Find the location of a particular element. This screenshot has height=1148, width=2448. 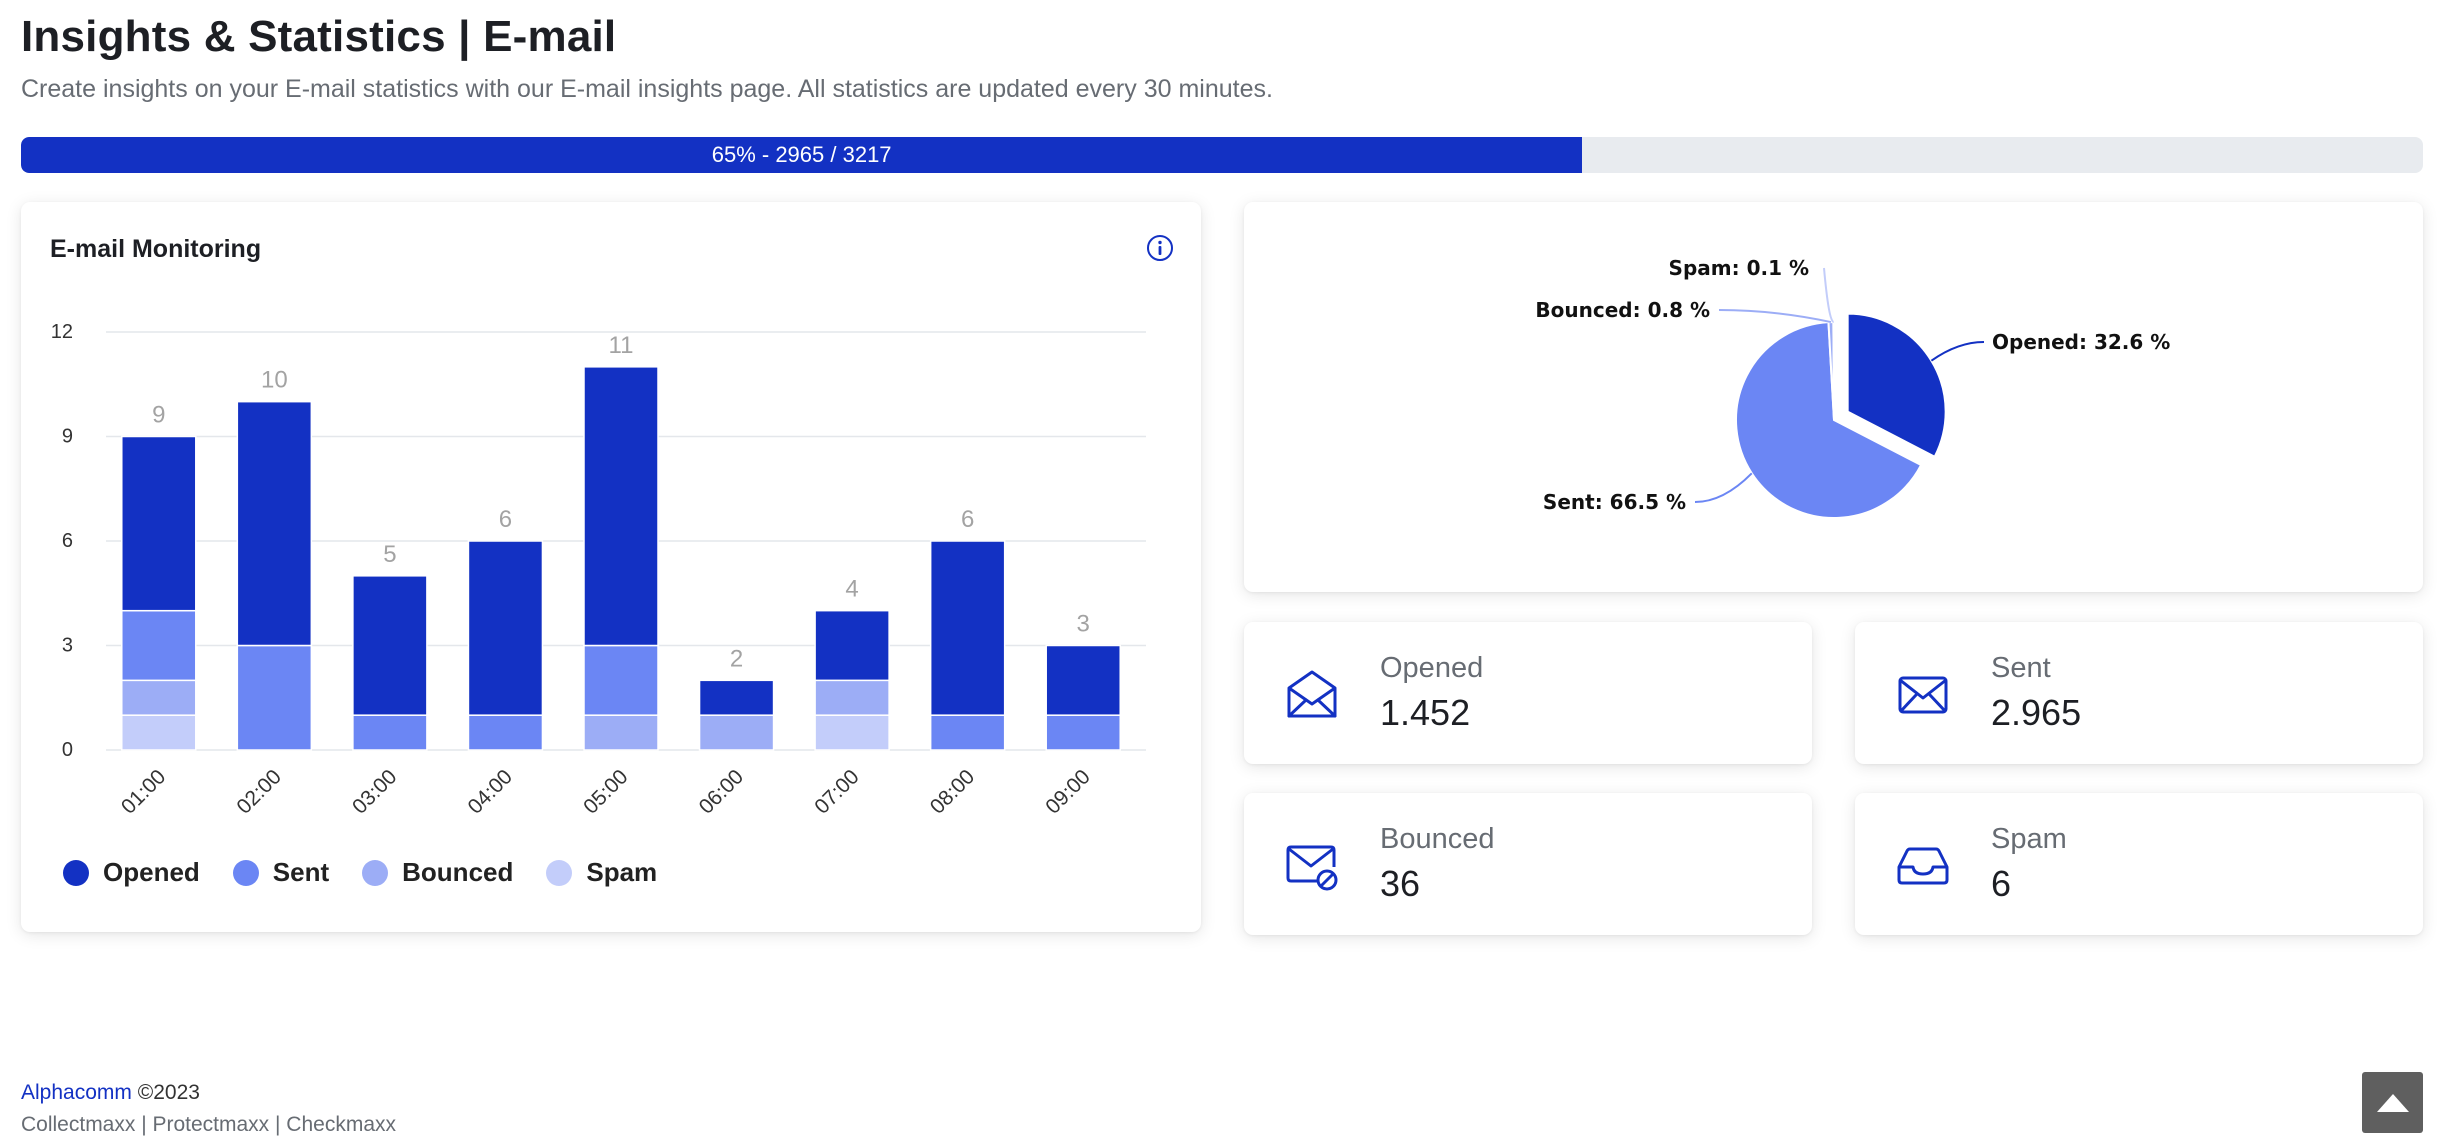

legend-dot-bounced is located at coordinates (375, 872).